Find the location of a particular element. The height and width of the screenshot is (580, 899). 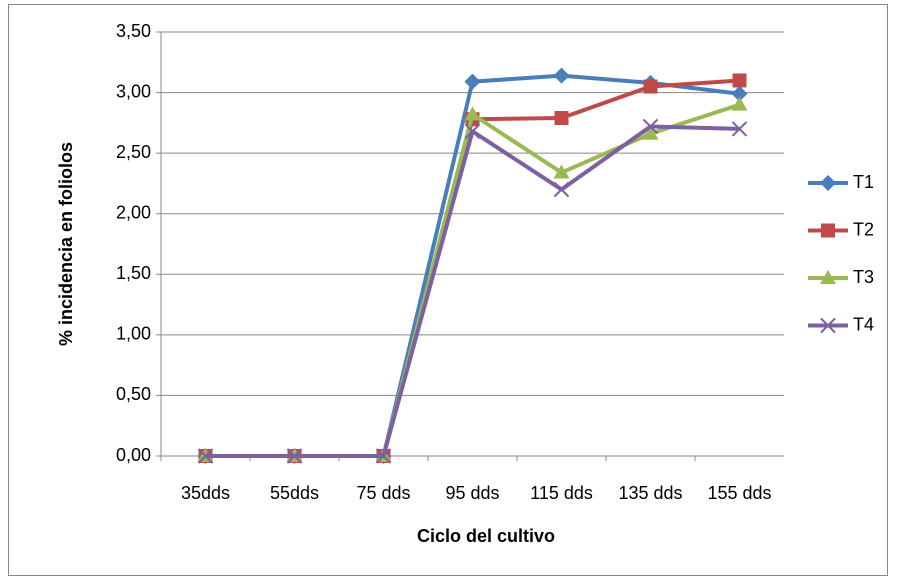

y-tick-label: 0,50 is located at coordinates (133, 394).